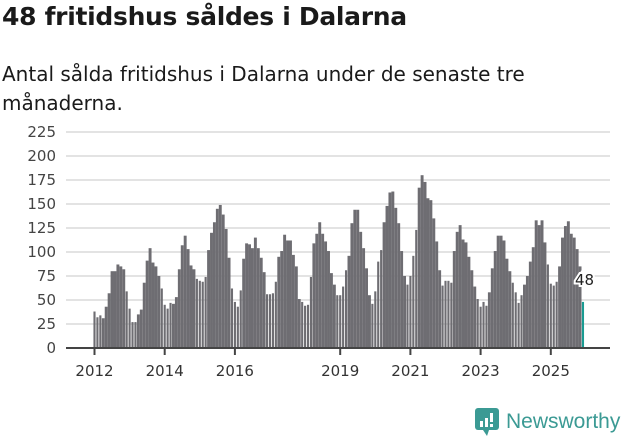  Describe the element at coordinates (51, 348) in the screenshot. I see `y-tick-label: 0` at that location.